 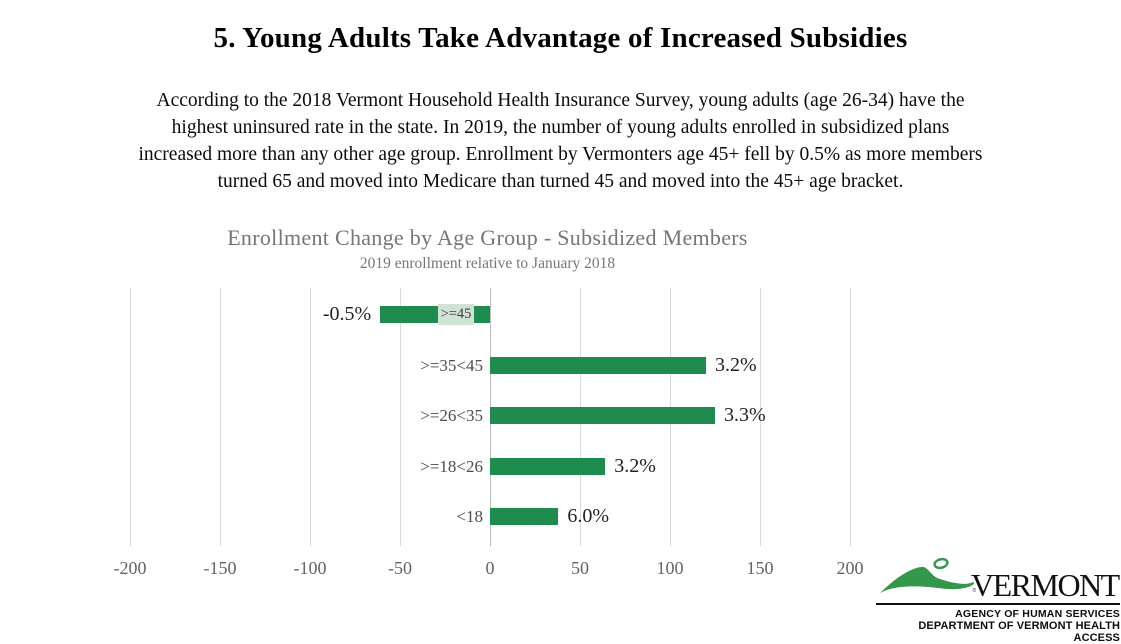 What do you see at coordinates (1045, 585) in the screenshot?
I see `logo-wordmark: VERMONT` at bounding box center [1045, 585].